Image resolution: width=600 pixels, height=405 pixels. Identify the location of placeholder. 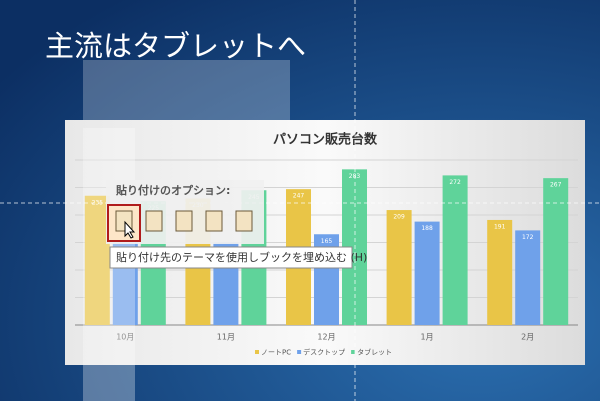
(186, 94).